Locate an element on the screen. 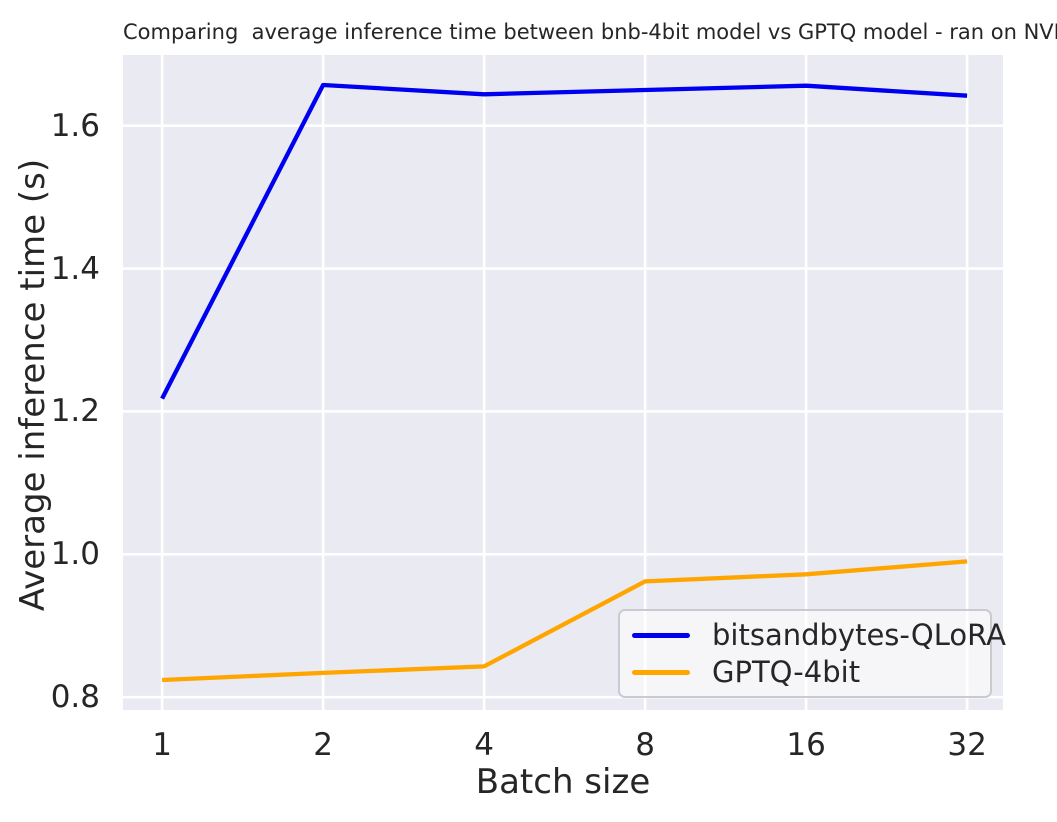  y-tick-label: 1.0 is located at coordinates (75, 554).